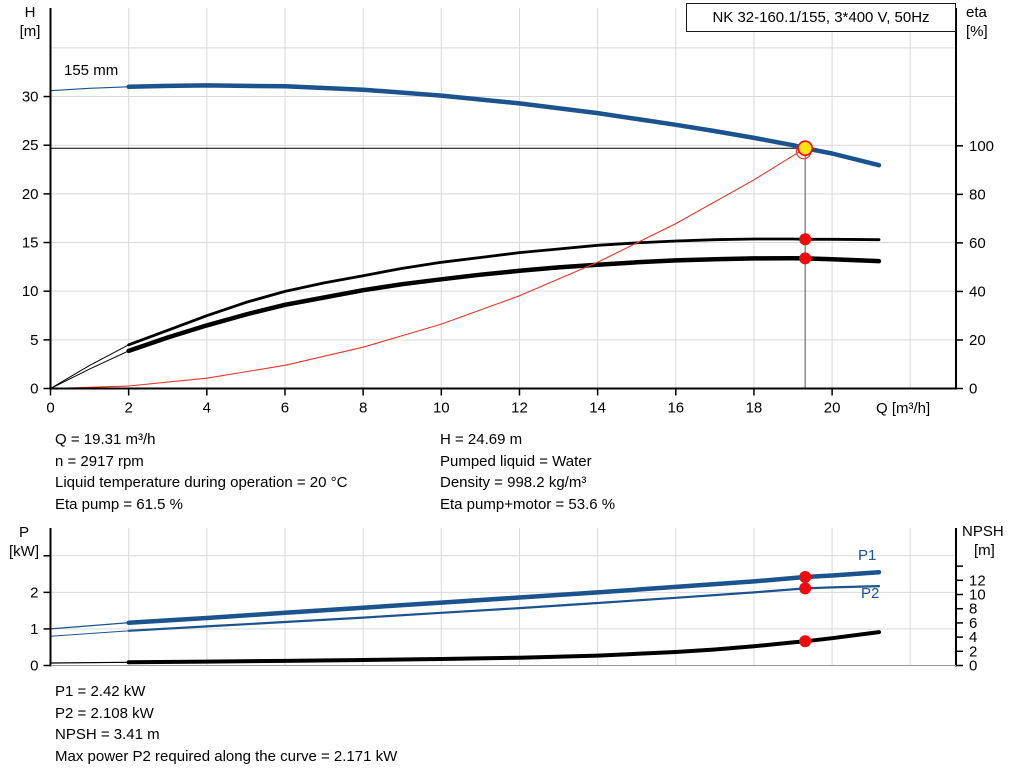  Describe the element at coordinates (973, 637) in the screenshot. I see `y2-tick-label: 4` at that location.